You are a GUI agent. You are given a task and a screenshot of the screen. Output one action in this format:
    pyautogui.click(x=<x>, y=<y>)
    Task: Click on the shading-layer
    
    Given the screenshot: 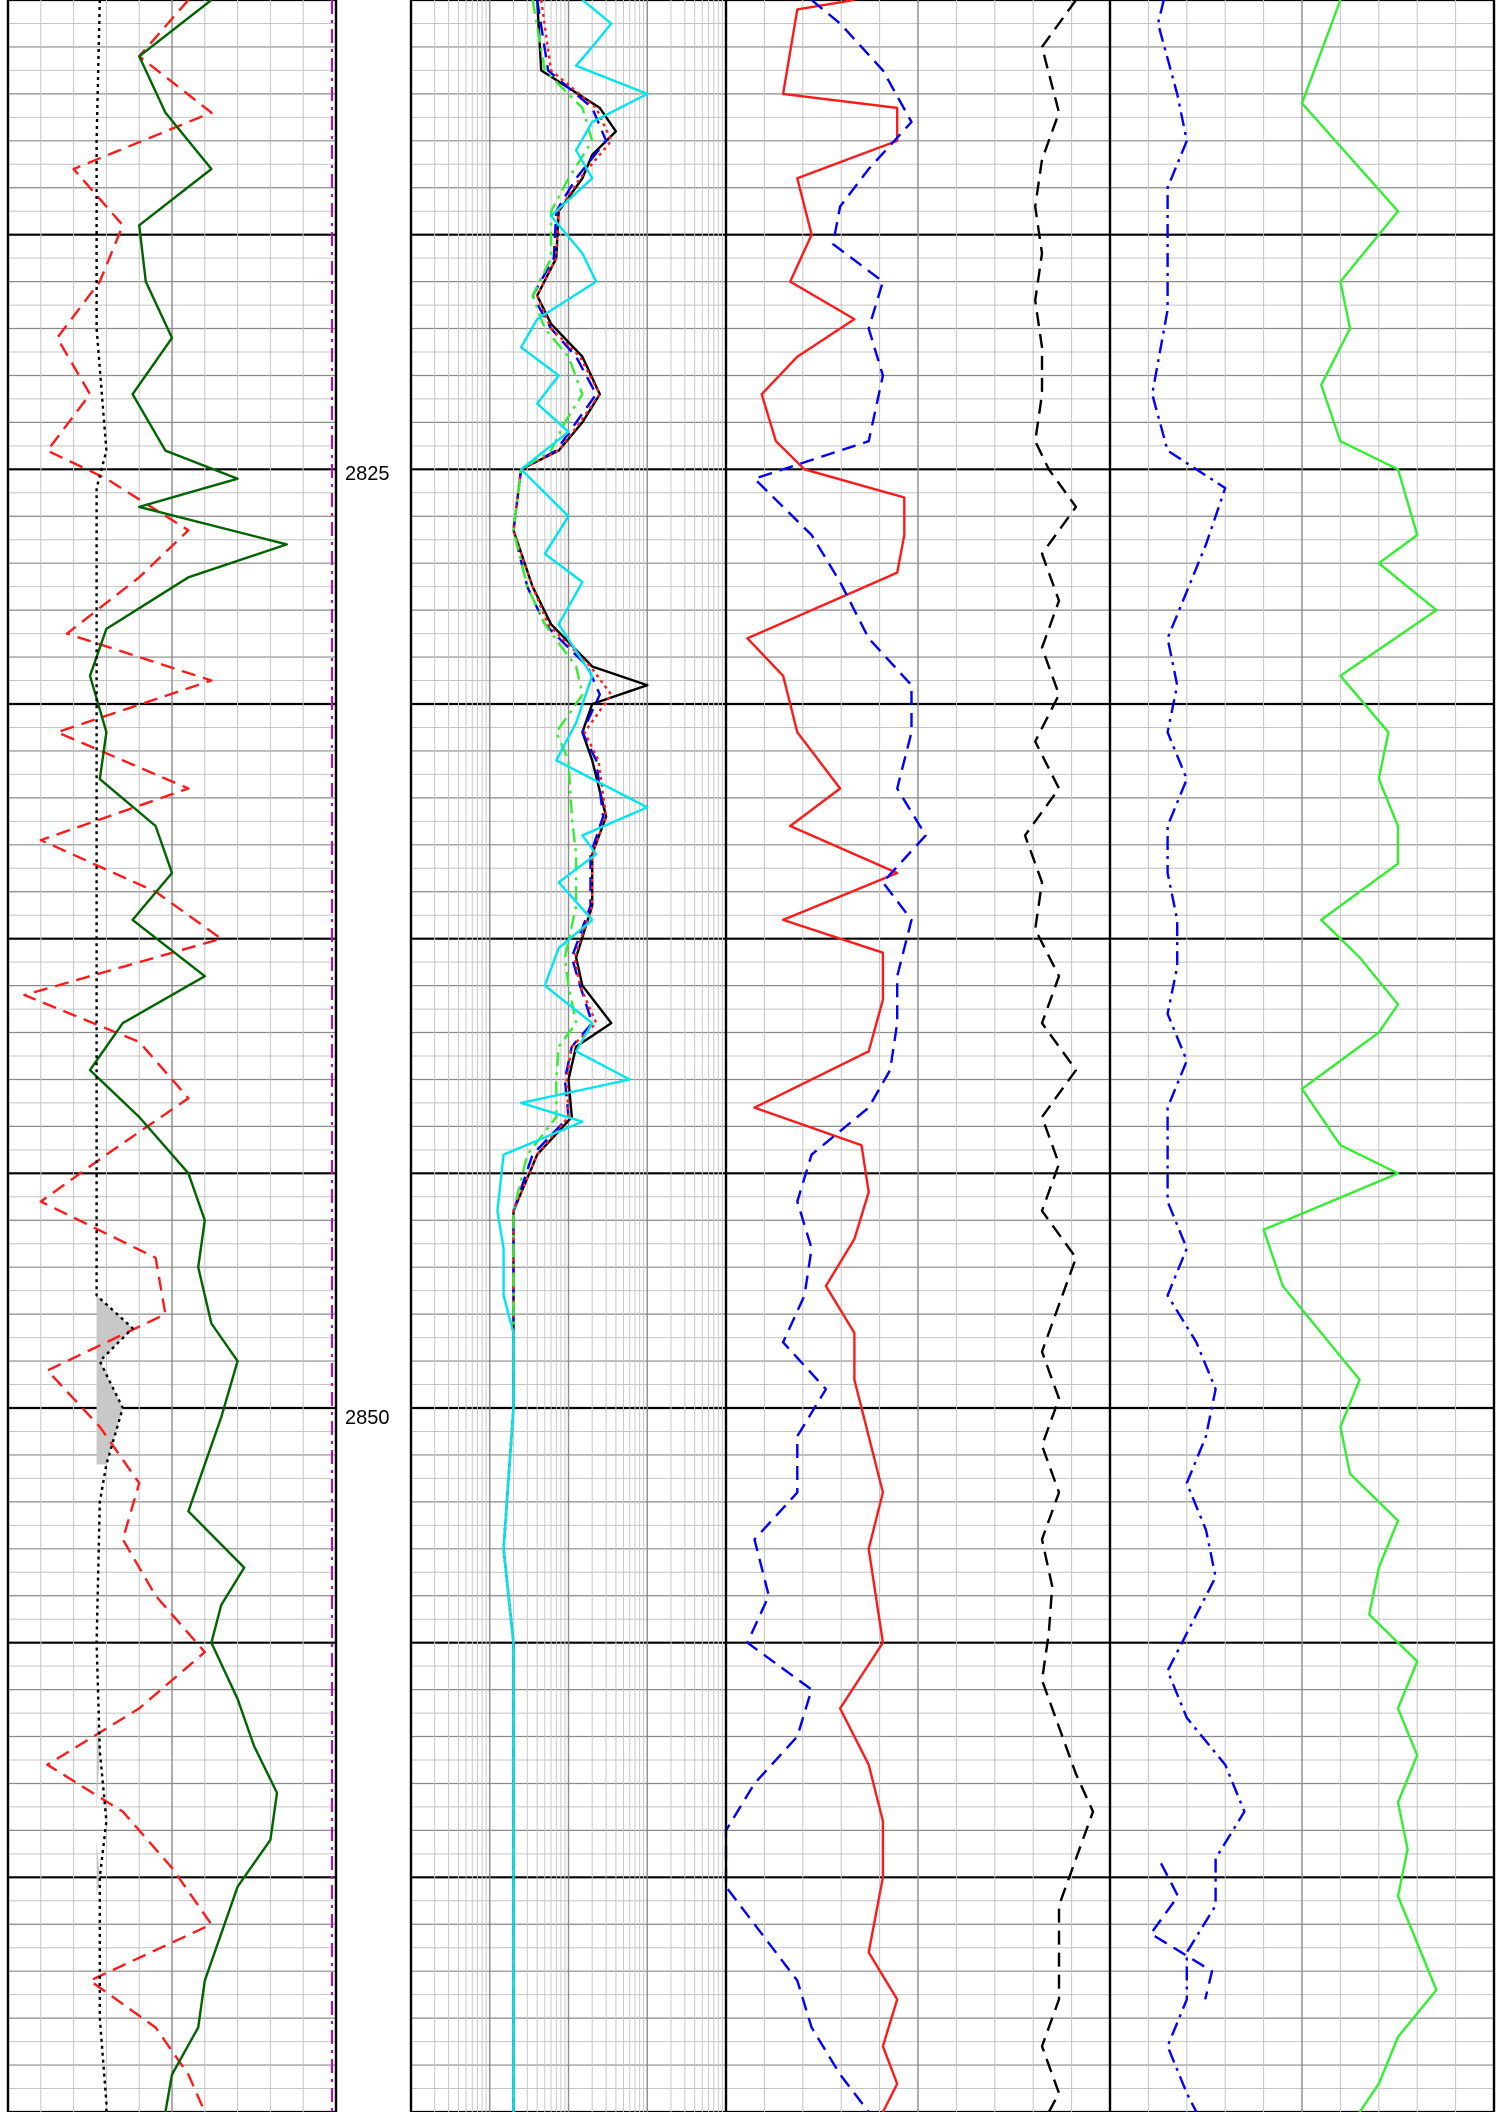 What is the action you would take?
    pyautogui.click(x=114, y=1596)
    